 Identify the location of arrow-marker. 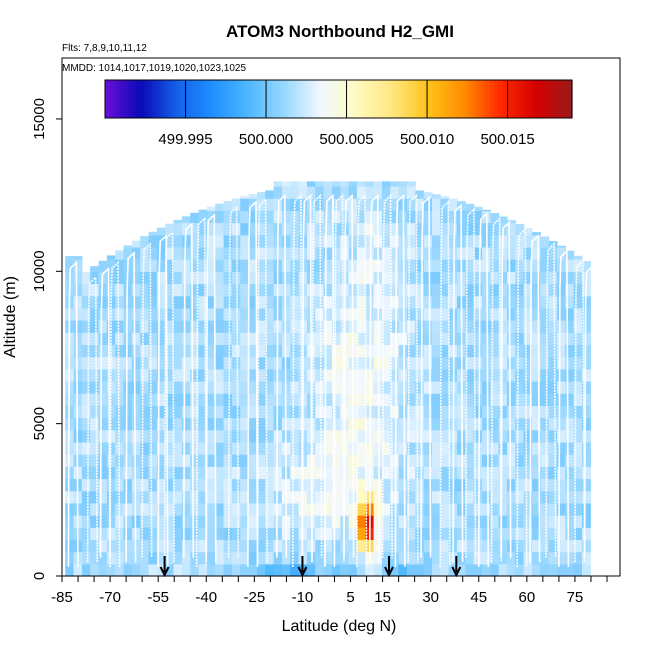
(302, 567).